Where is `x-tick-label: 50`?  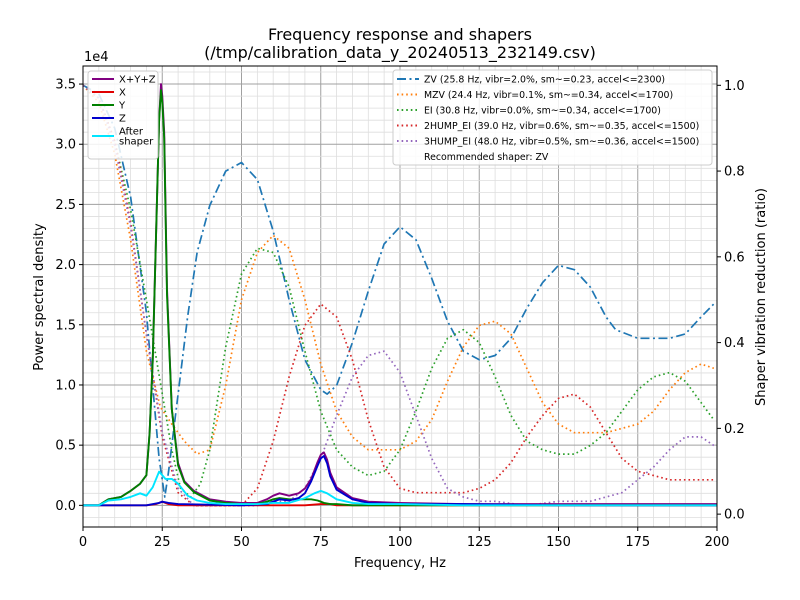
x-tick-label: 50 is located at coordinates (241, 542).